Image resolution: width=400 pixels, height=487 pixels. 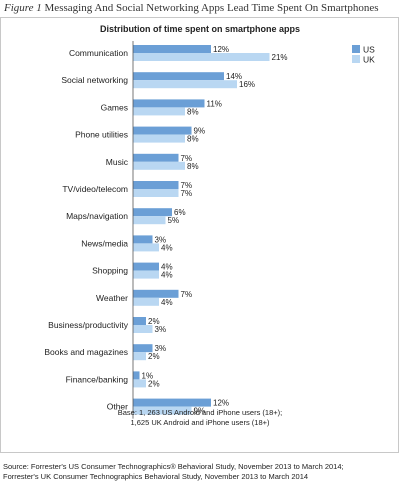 I want to click on bar-us-finance-banking, so click(x=136, y=375).